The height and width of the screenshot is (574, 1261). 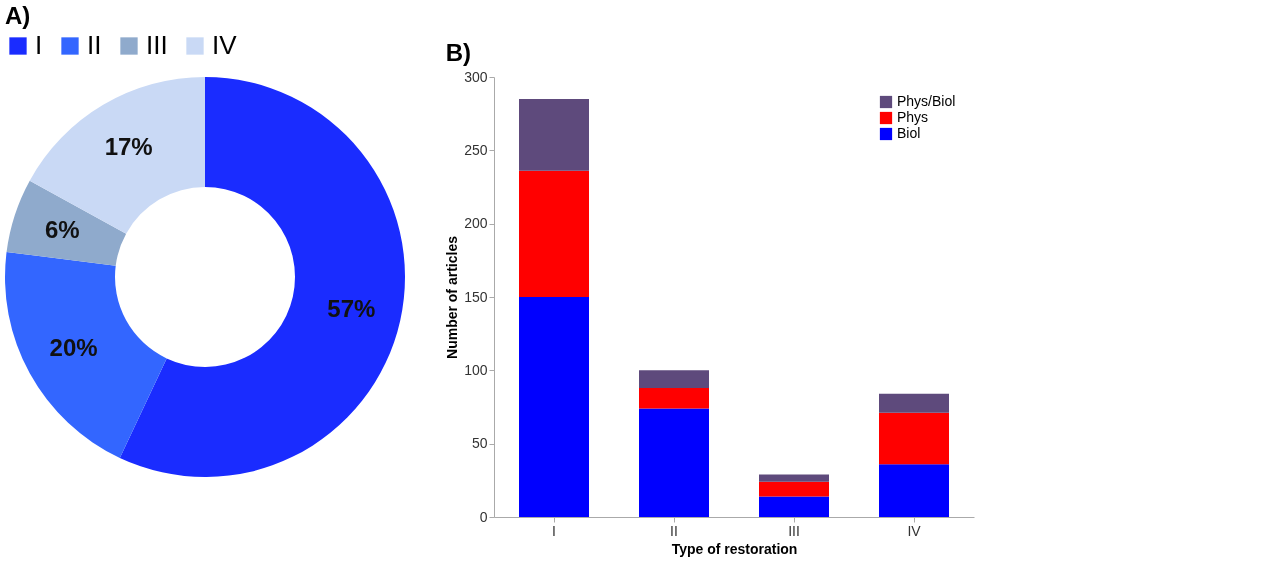 I want to click on legend-label: Phys, so click(x=913, y=117).